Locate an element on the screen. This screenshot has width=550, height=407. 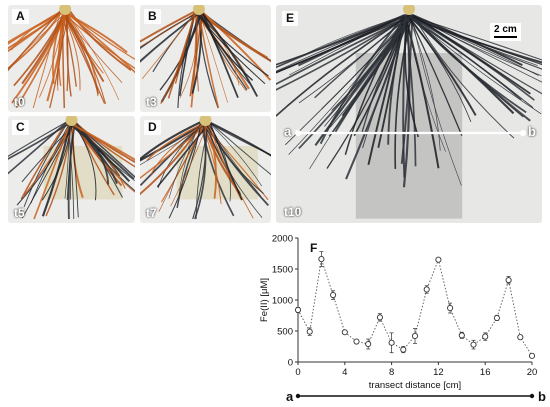
root-photo-c is located at coordinates (71, 168).